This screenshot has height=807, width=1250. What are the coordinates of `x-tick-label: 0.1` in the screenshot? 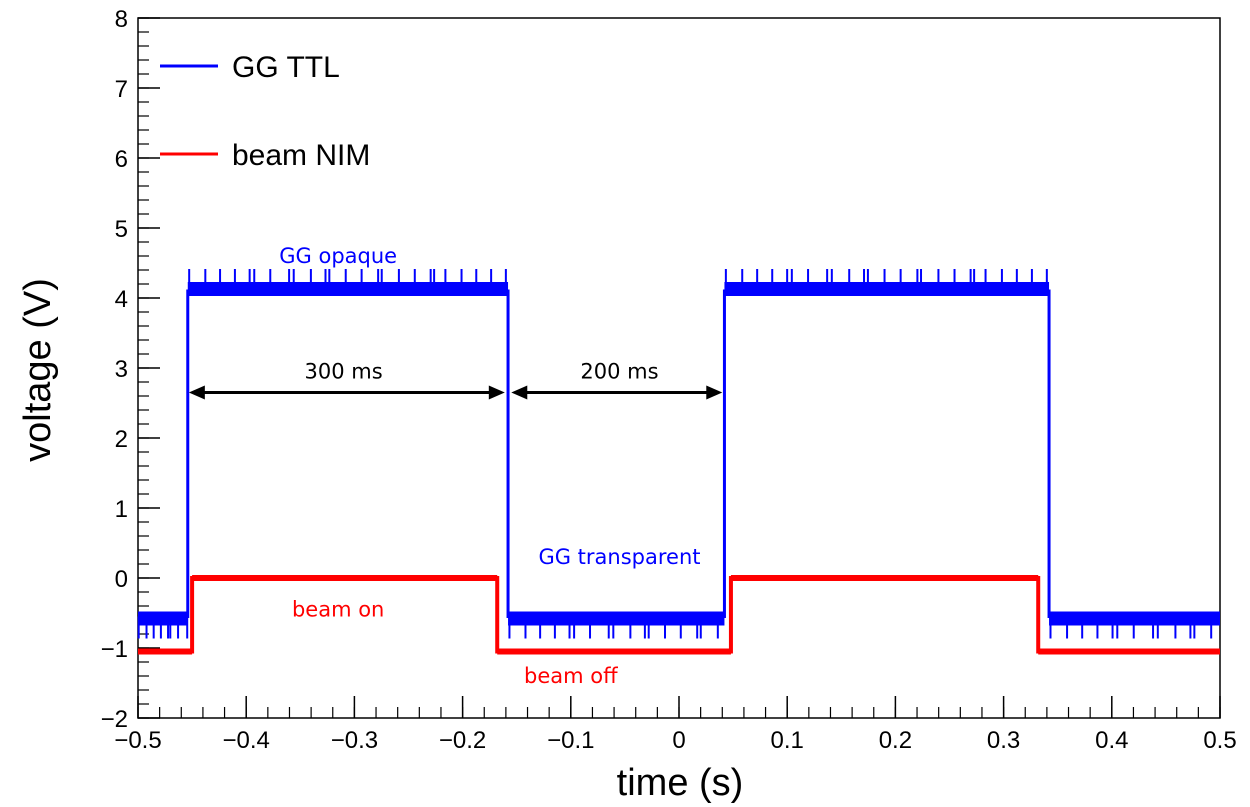 It's located at (787, 740).